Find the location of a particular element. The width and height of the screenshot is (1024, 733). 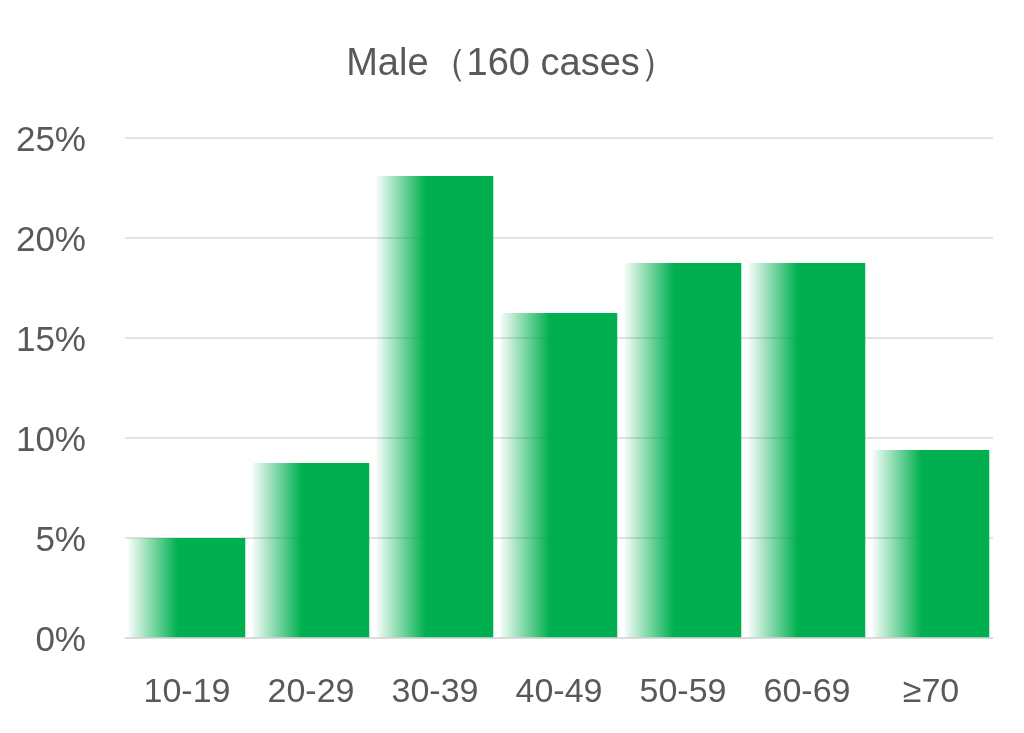

y-tick-label: 15% is located at coordinates (50, 338).